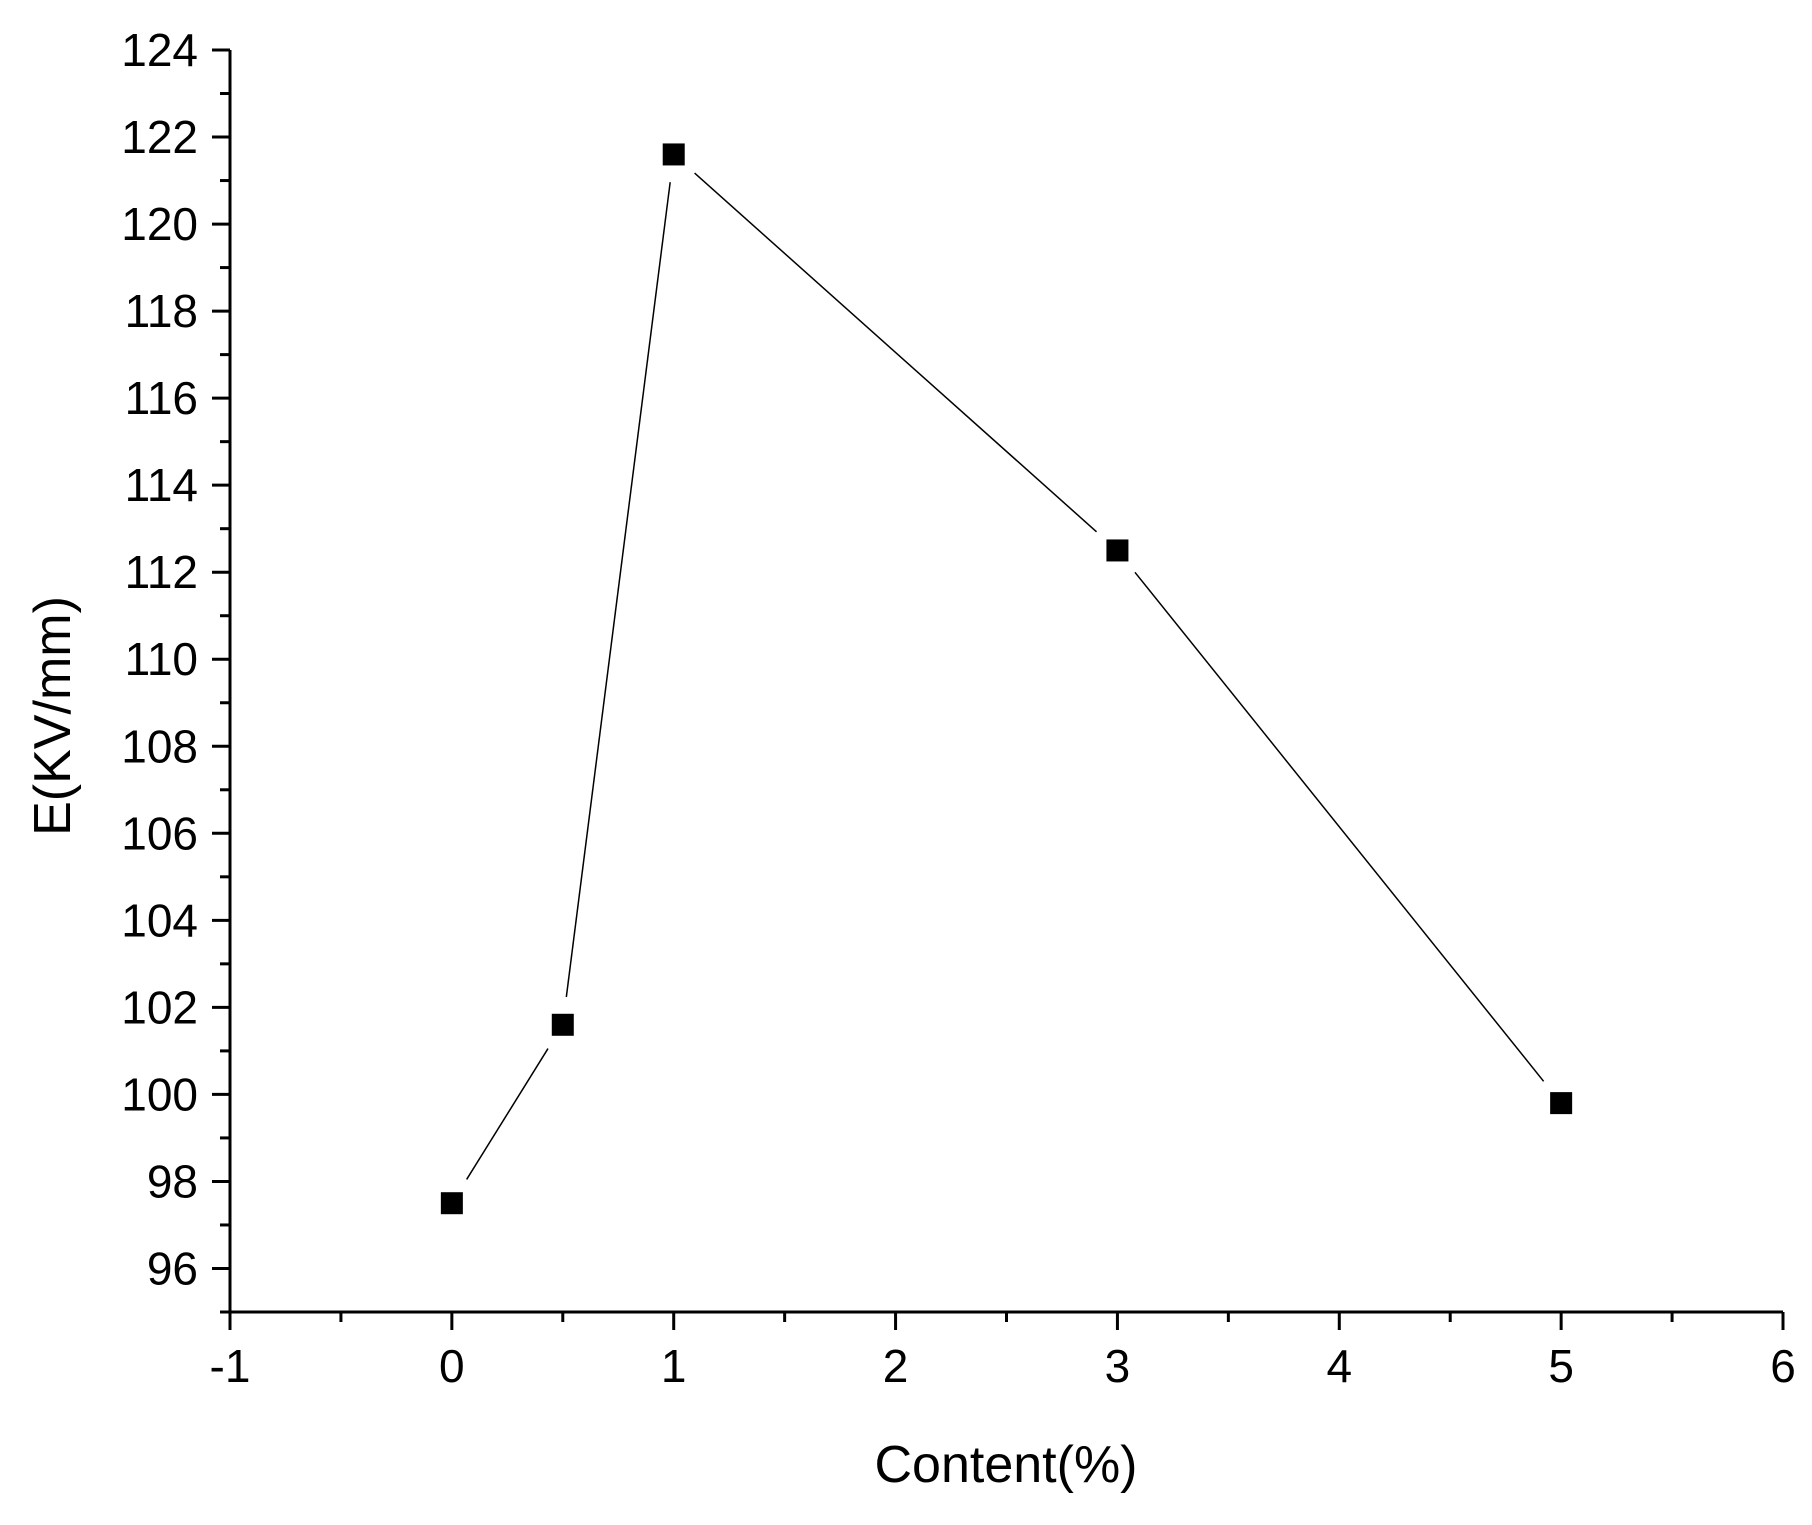 This screenshot has height=1525, width=1812. What do you see at coordinates (159, 833) in the screenshot?
I see `y-tick-label: 106` at bounding box center [159, 833].